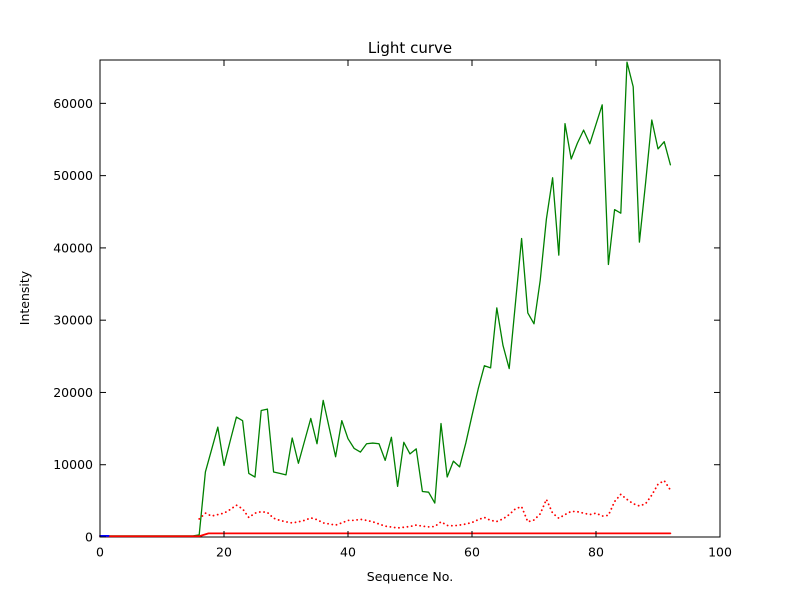  Describe the element at coordinates (73, 247) in the screenshot. I see `y-tick-label: 40000` at that location.